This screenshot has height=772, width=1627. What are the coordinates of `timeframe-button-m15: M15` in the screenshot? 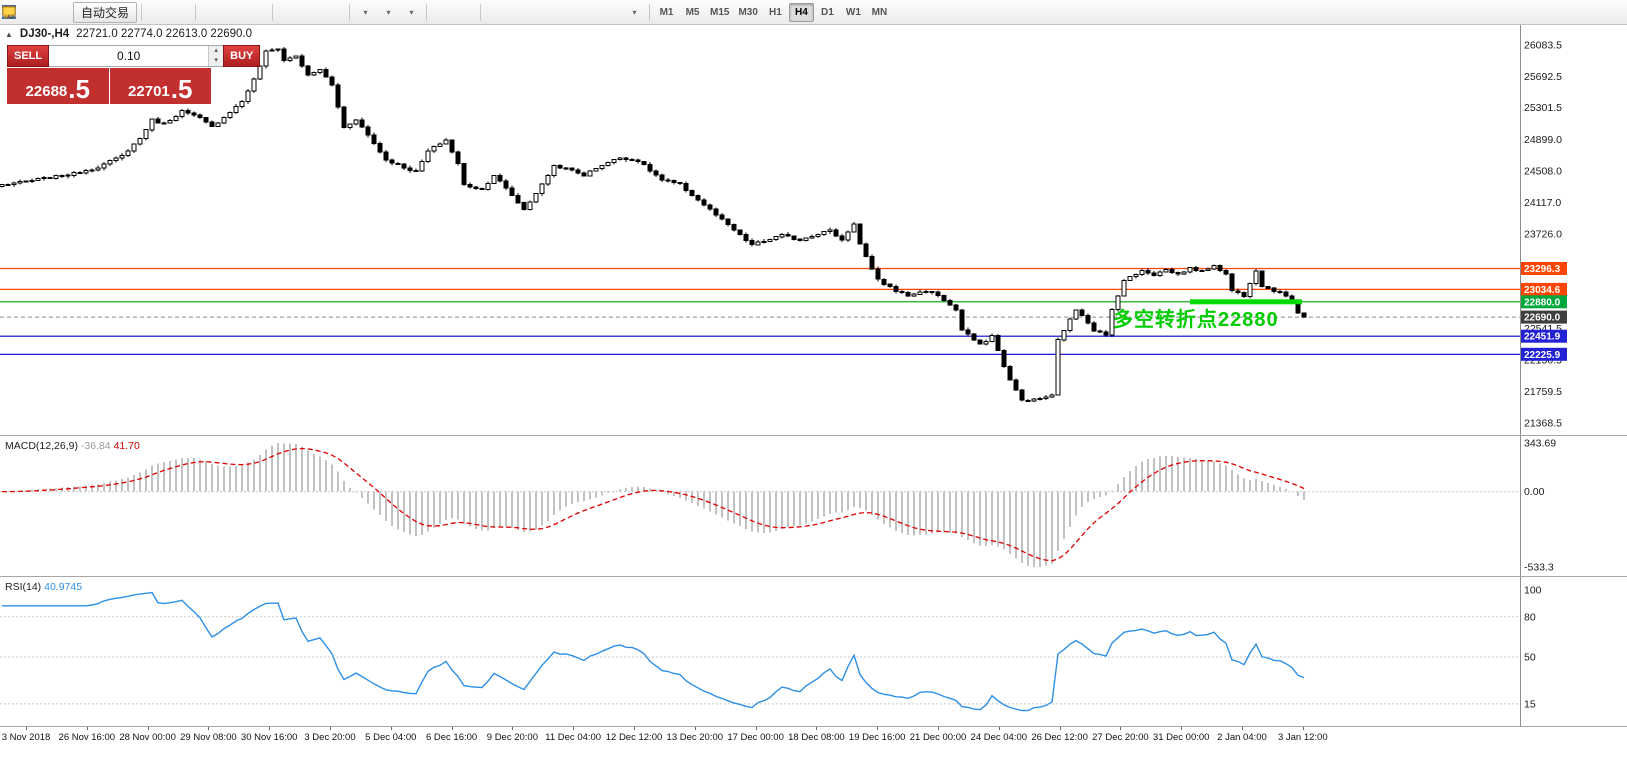 It's located at (720, 12).